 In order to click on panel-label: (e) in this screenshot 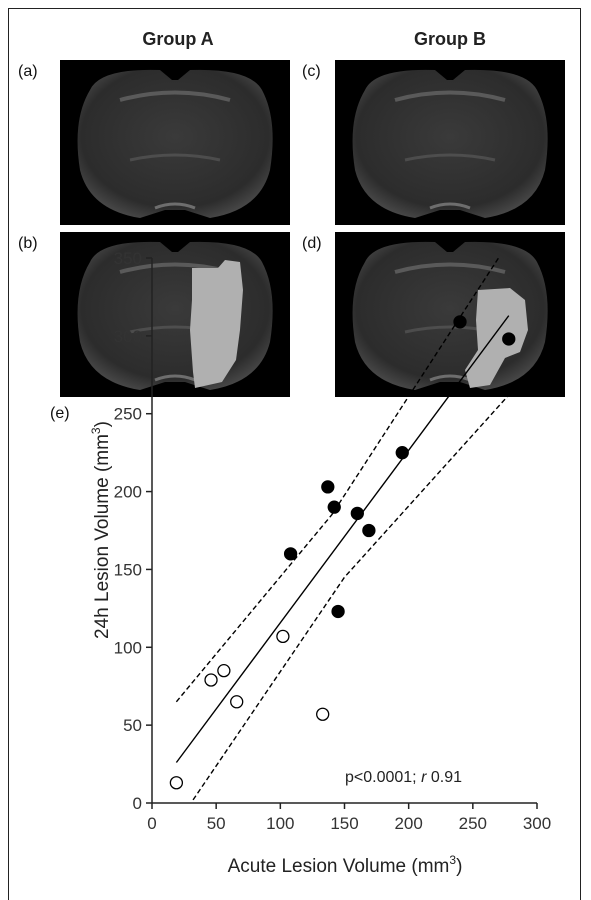, I will do `click(60, 413)`.